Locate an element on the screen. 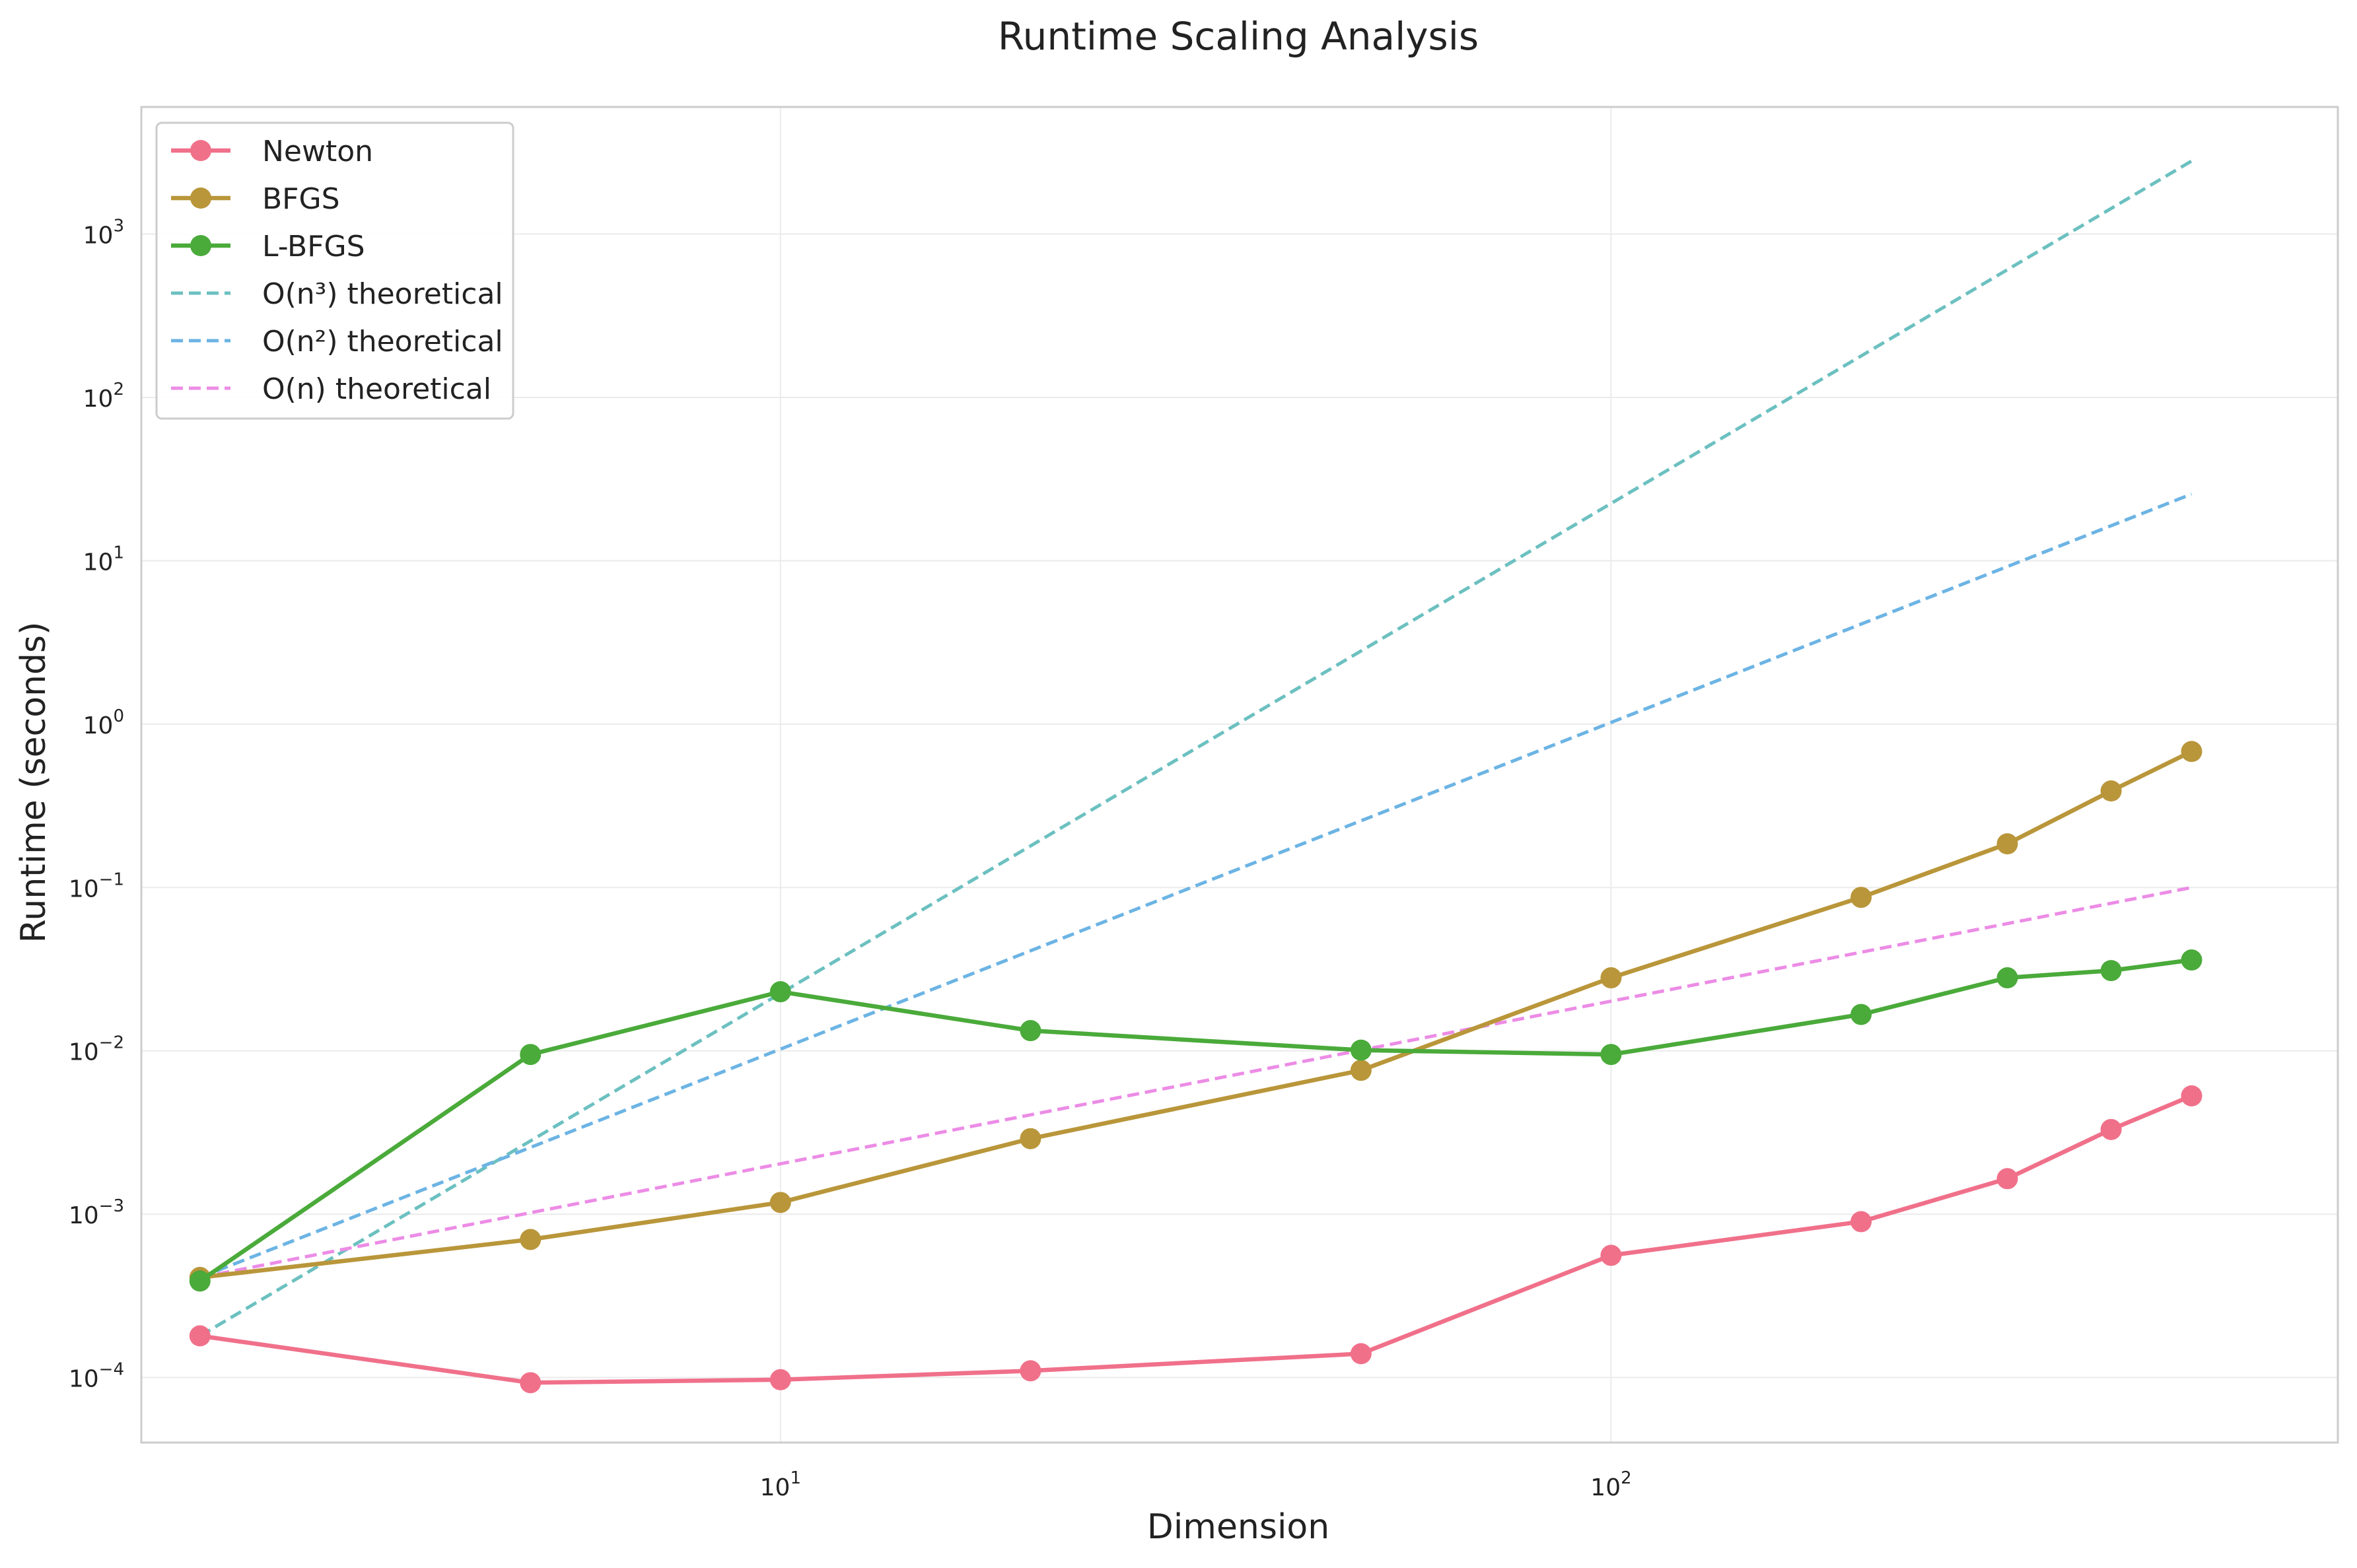 Image resolution: width=2357 pixels, height=1568 pixels. x-tick-label: 10¹ is located at coordinates (781, 1484).